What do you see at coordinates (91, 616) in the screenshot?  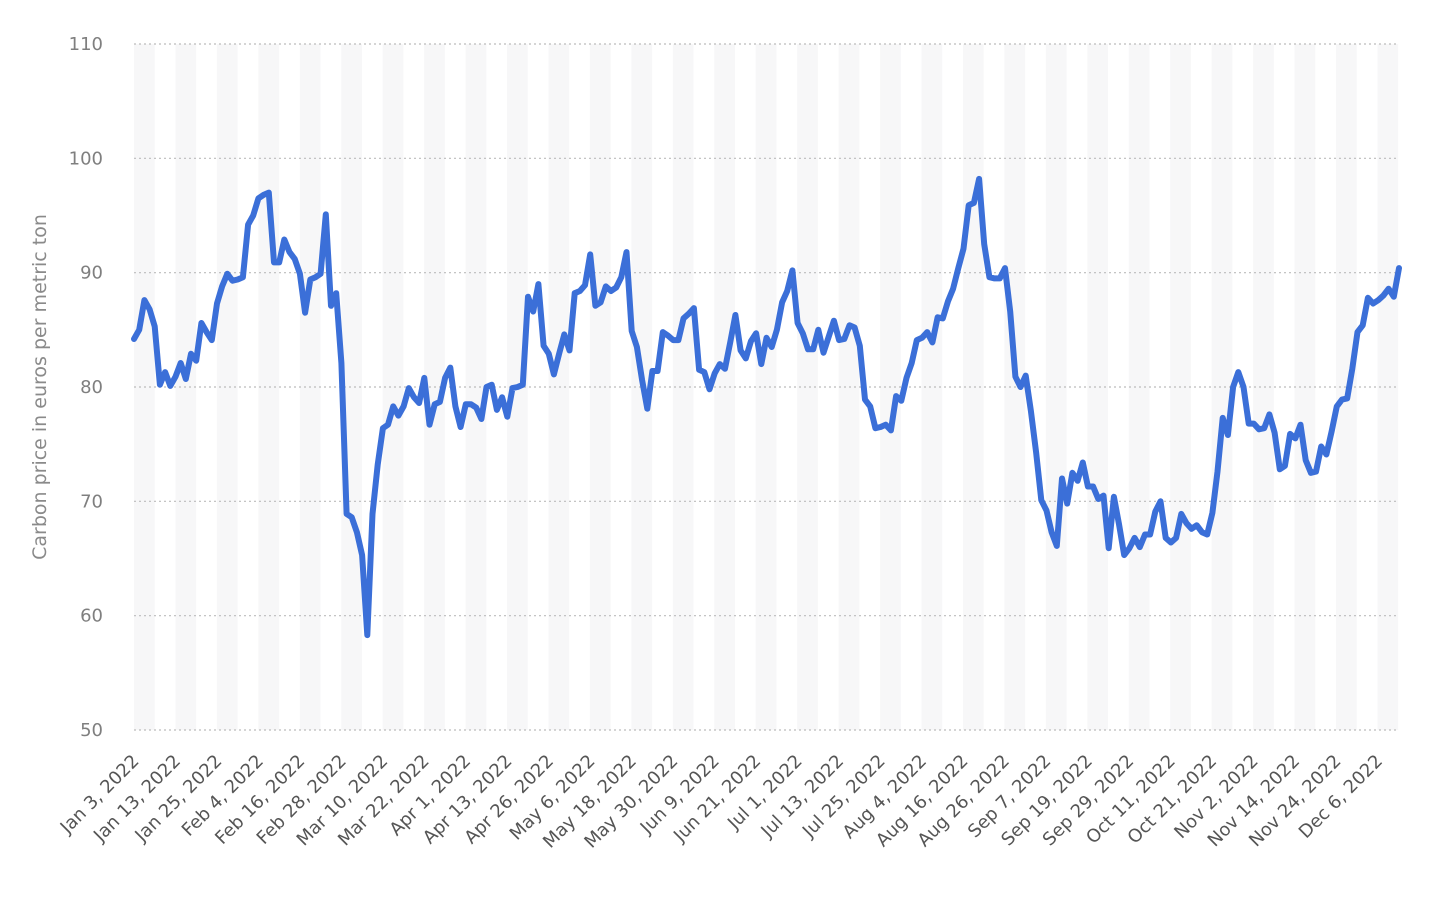 I see `y-tick-label: 60` at bounding box center [91, 616].